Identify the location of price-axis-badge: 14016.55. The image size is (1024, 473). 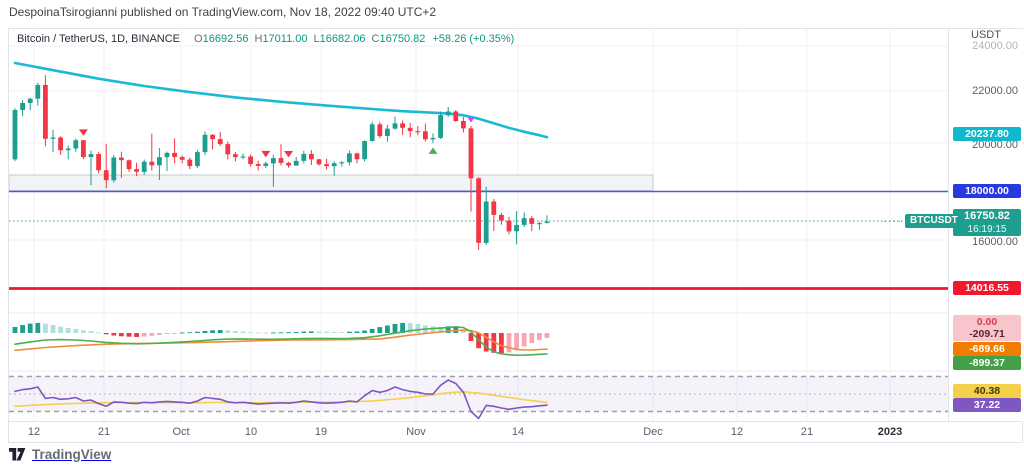
(987, 288).